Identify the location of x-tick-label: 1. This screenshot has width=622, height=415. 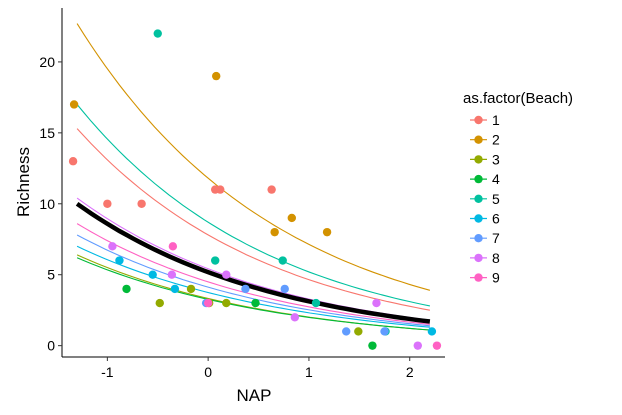
(309, 372).